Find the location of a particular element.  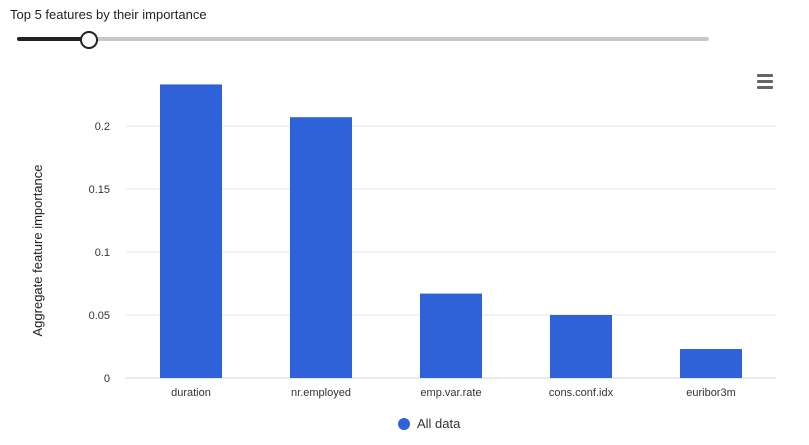

legend-item-all-data: All data is located at coordinates (429, 423).